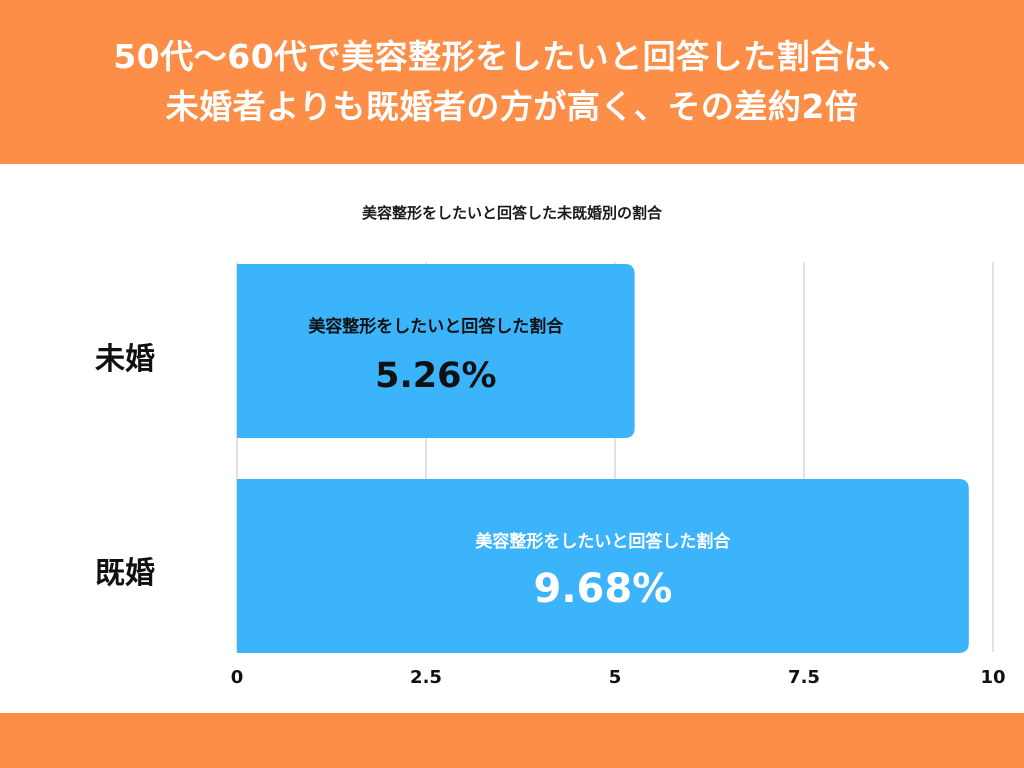  I want to click on bar-value-label-1: 9.68%, so click(603, 589).